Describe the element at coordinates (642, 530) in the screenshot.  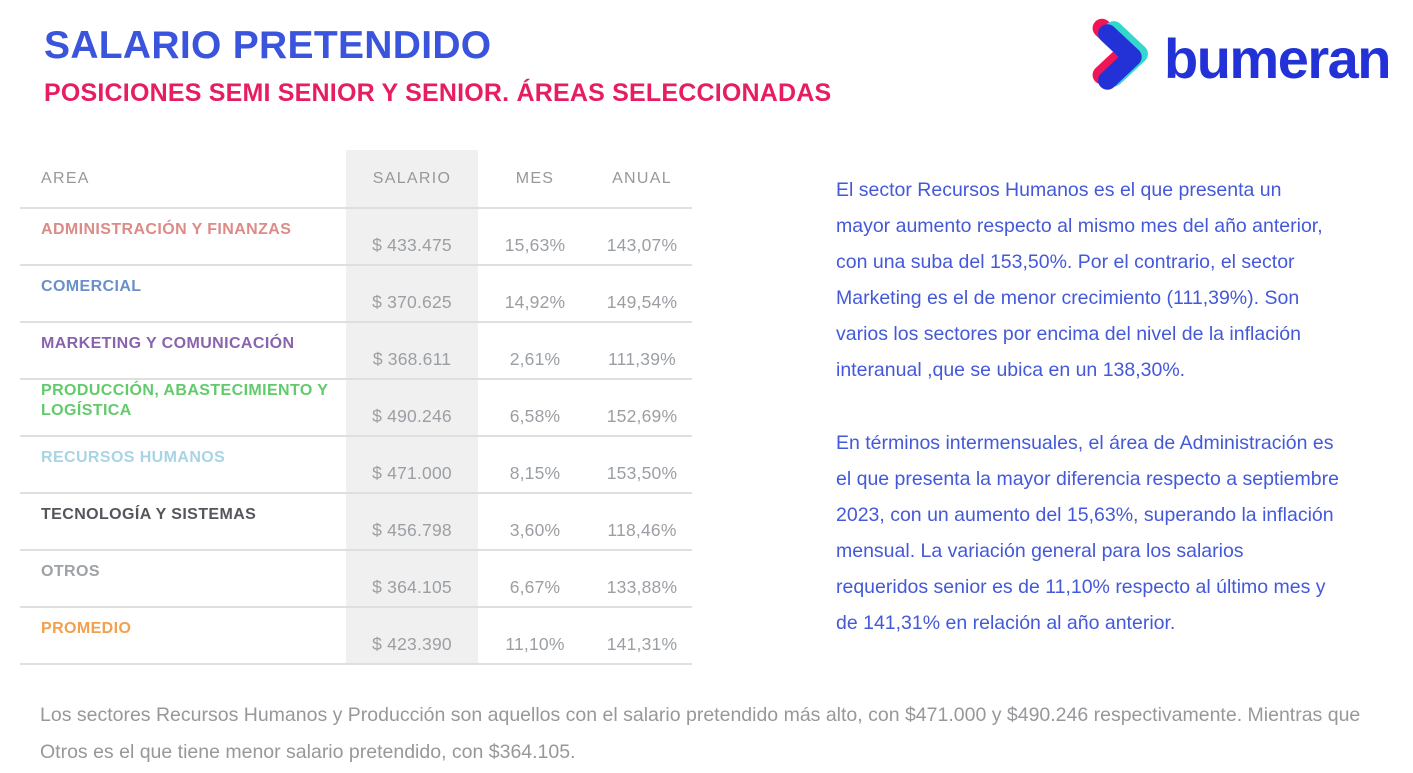
I see `anual-value: 118,46%` at that location.